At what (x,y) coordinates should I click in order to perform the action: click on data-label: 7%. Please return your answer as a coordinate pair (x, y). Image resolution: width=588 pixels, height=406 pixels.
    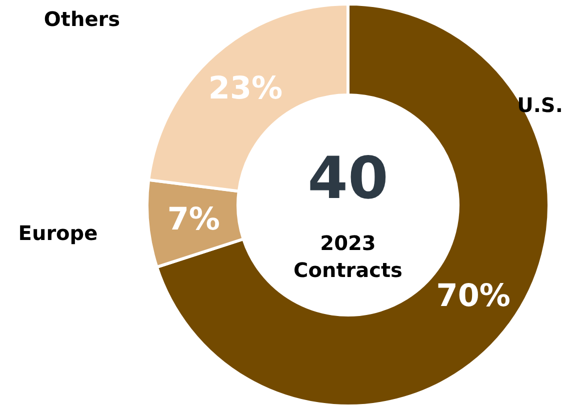
    Looking at the image, I should click on (193, 220).